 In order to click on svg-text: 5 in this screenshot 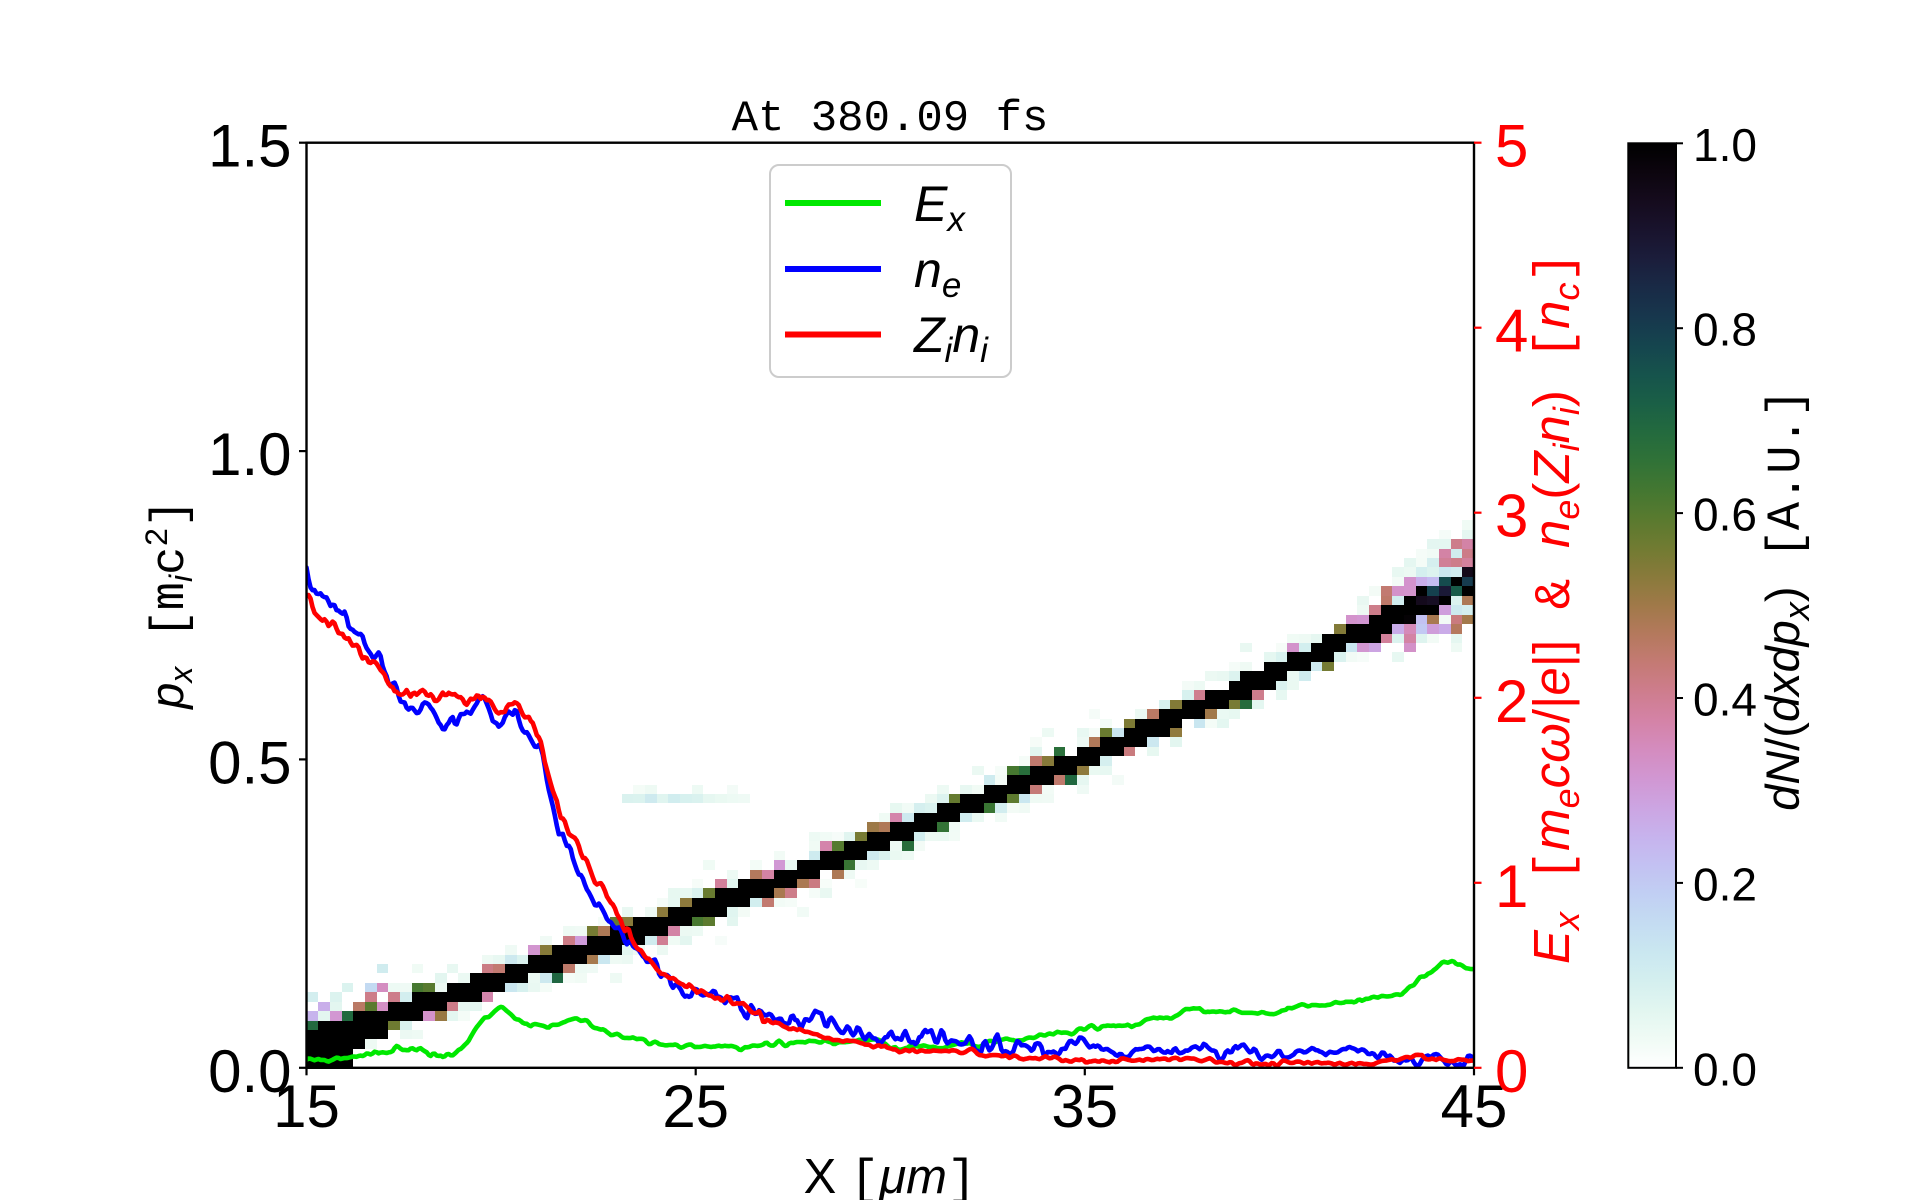, I will do `click(1511, 146)`.